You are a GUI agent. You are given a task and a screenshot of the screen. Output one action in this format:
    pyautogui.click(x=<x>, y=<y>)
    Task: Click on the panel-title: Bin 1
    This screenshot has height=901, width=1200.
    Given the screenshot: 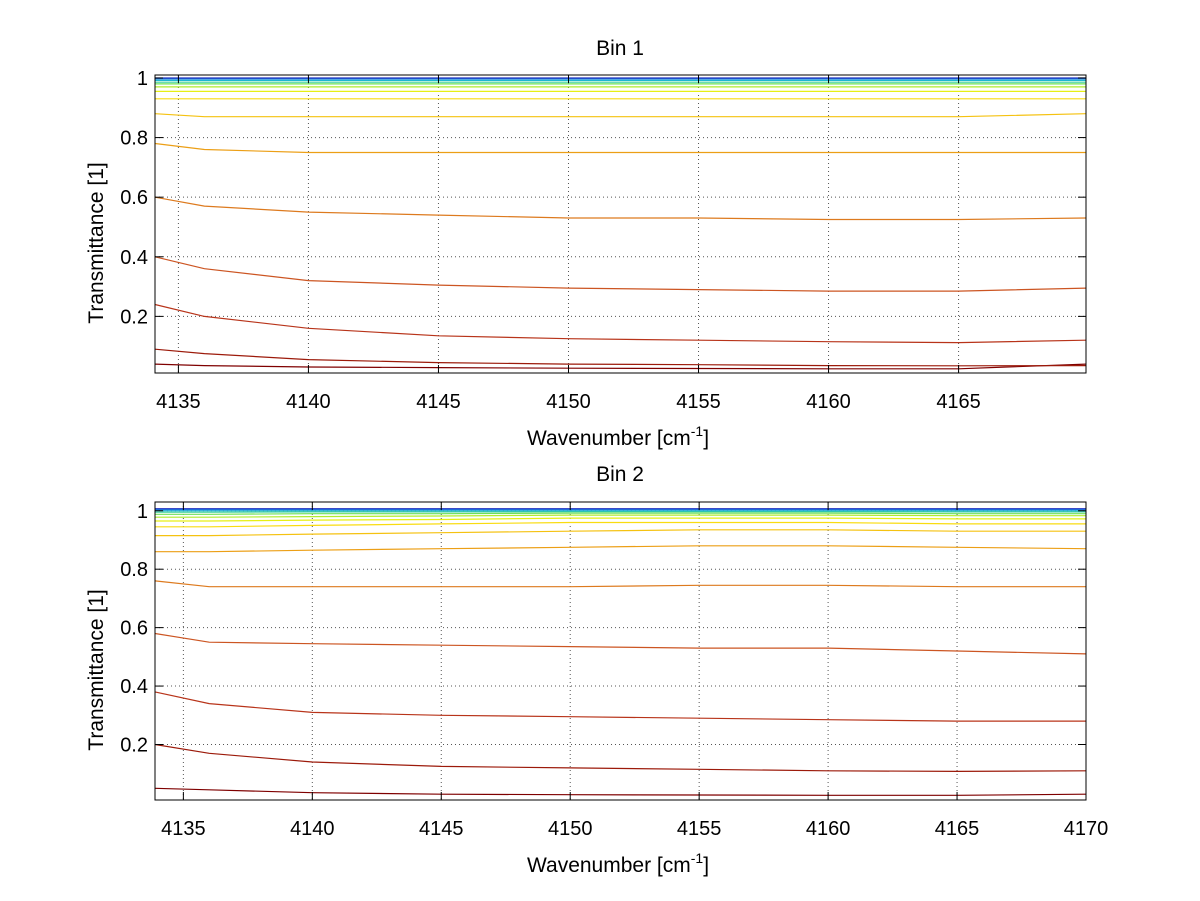 What is the action you would take?
    pyautogui.click(x=620, y=48)
    